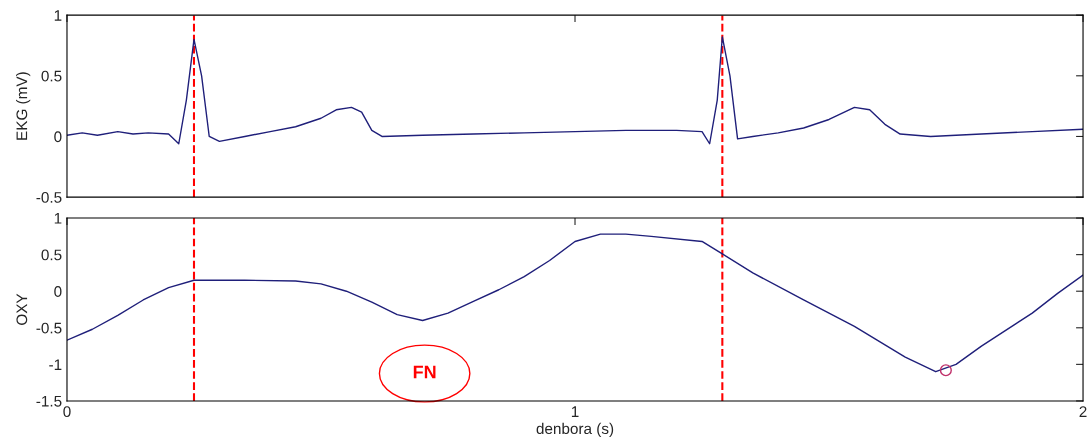 The width and height of the screenshot is (1091, 445). I want to click on x-tick-label: 0, so click(67, 412).